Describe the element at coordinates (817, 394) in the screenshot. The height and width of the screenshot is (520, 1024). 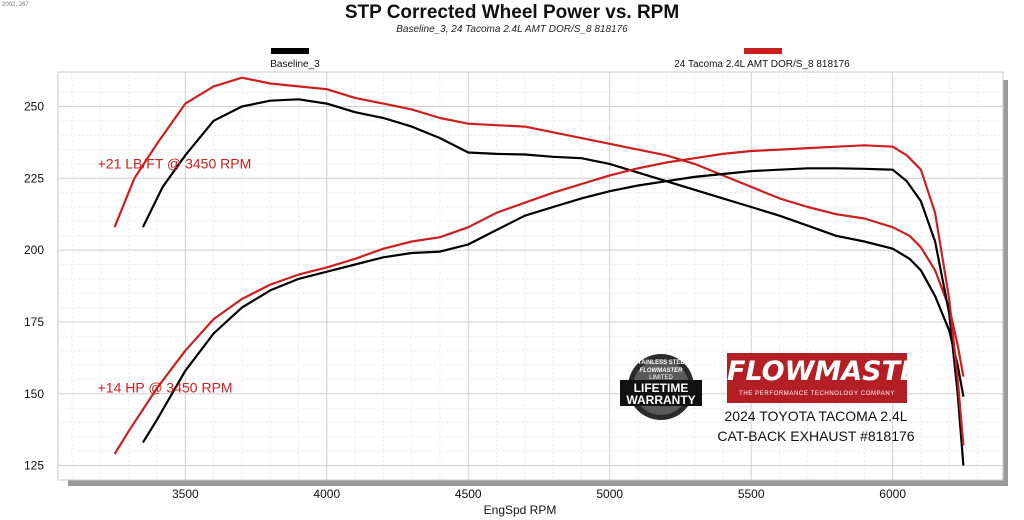
I see `flowmaster-logo-tagline: THE PERFORMANCE TECHNOLOGY COMPANY` at that location.